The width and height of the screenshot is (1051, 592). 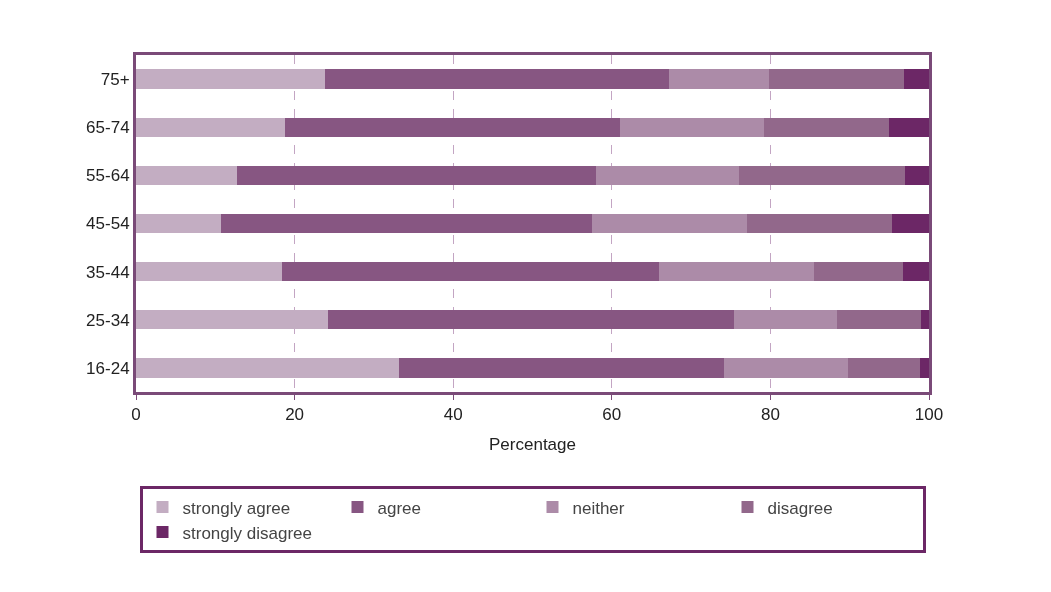 What do you see at coordinates (108, 368) in the screenshot?
I see `y-tick-label: 16-24` at bounding box center [108, 368].